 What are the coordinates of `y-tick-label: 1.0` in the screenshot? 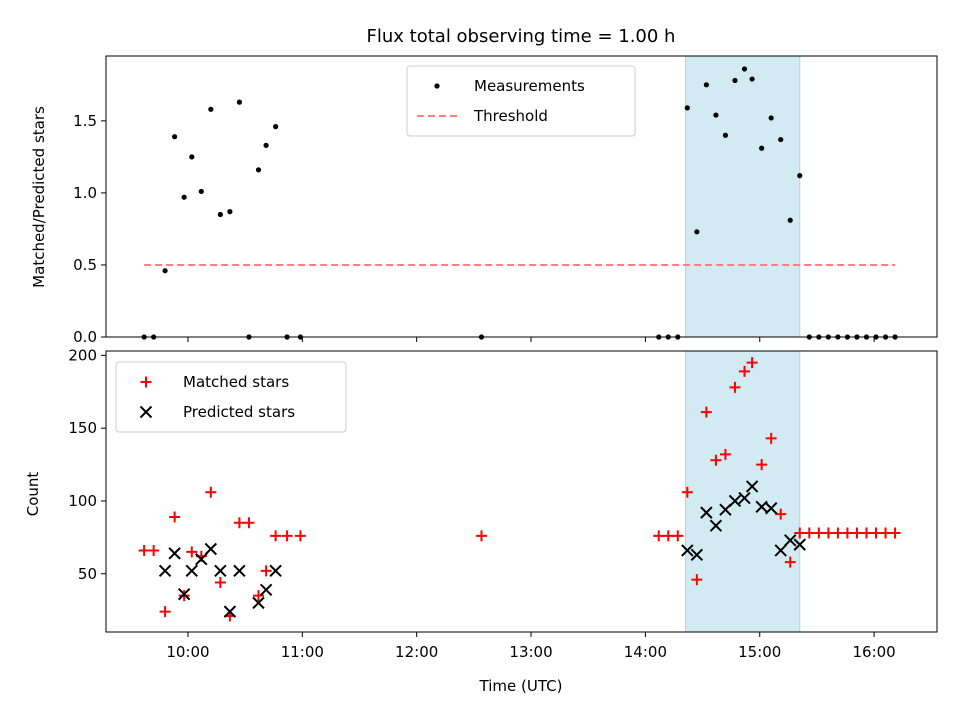 It's located at (85, 193).